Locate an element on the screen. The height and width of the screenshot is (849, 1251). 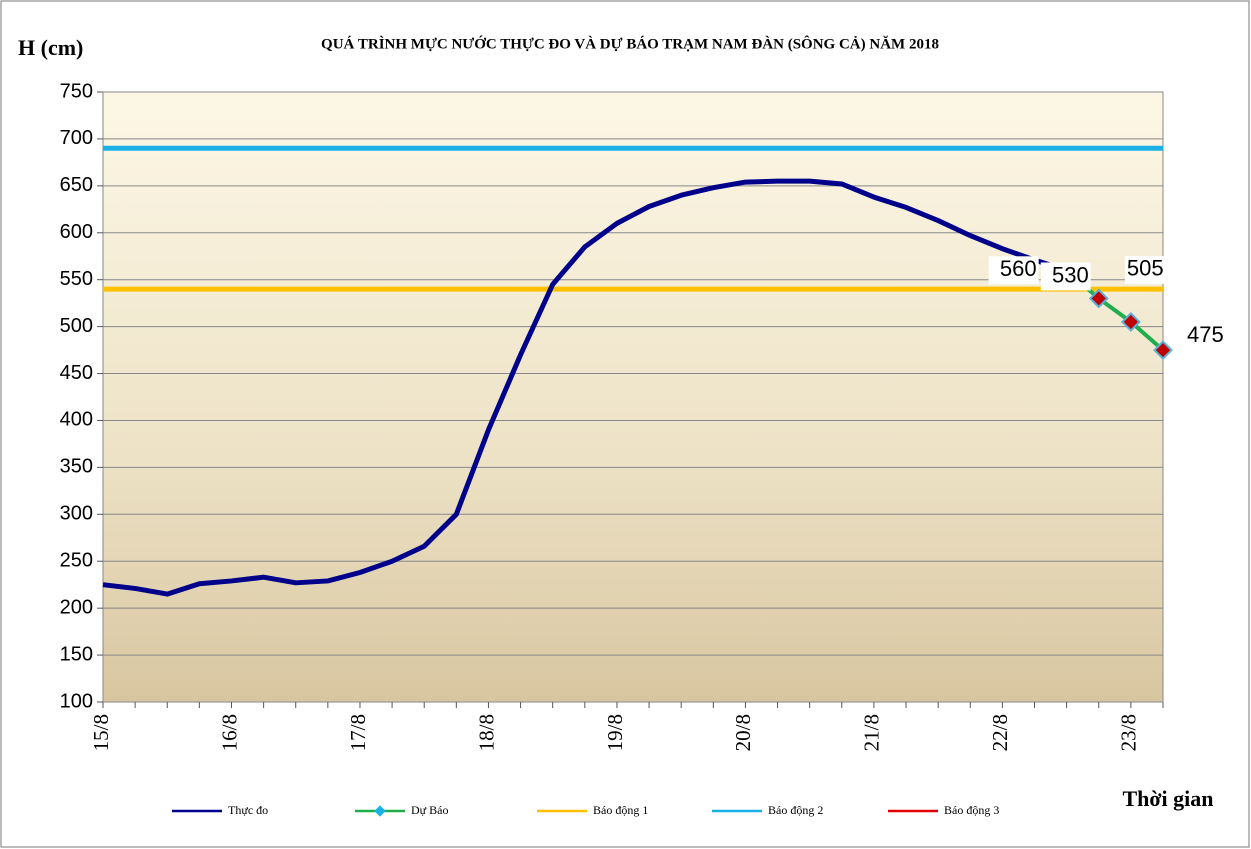
x-tick-label: 20/8 is located at coordinates (743, 732).